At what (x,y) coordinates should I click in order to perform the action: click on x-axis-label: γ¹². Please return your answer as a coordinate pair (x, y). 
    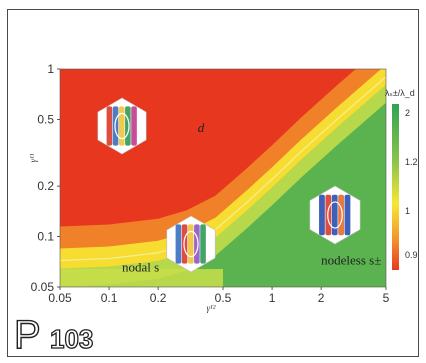
    Looking at the image, I should click on (211, 308).